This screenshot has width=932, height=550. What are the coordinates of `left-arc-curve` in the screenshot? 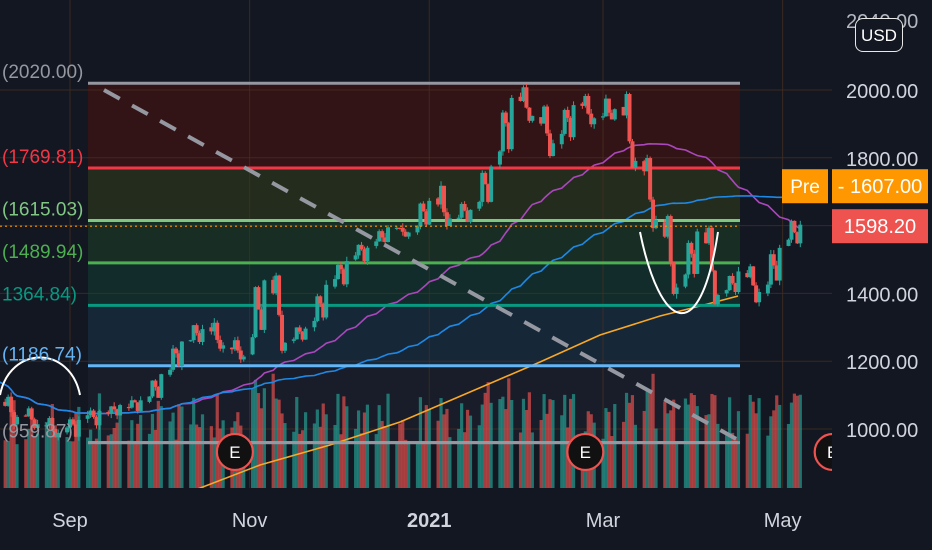 It's located at (40, 376).